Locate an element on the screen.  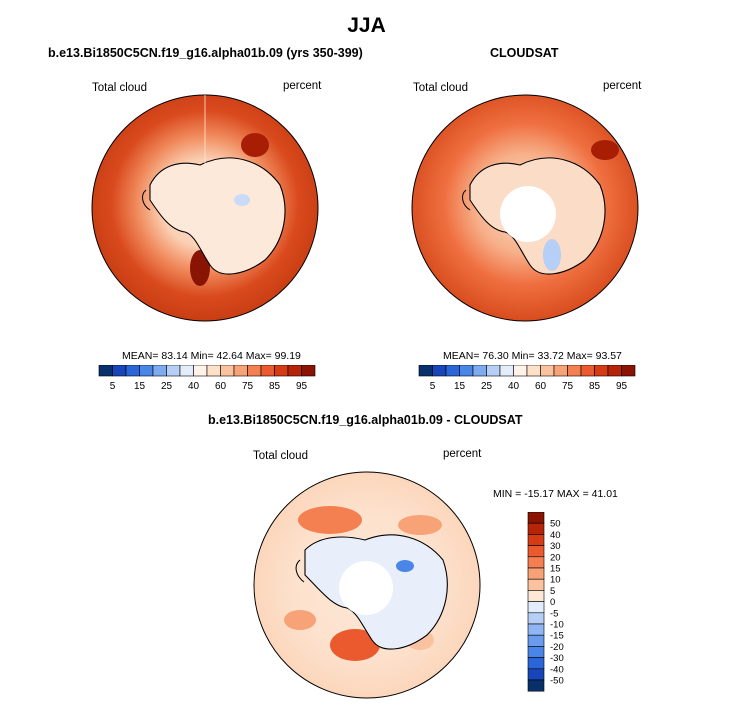
panel2-colorbar-swatches is located at coordinates (527, 371).